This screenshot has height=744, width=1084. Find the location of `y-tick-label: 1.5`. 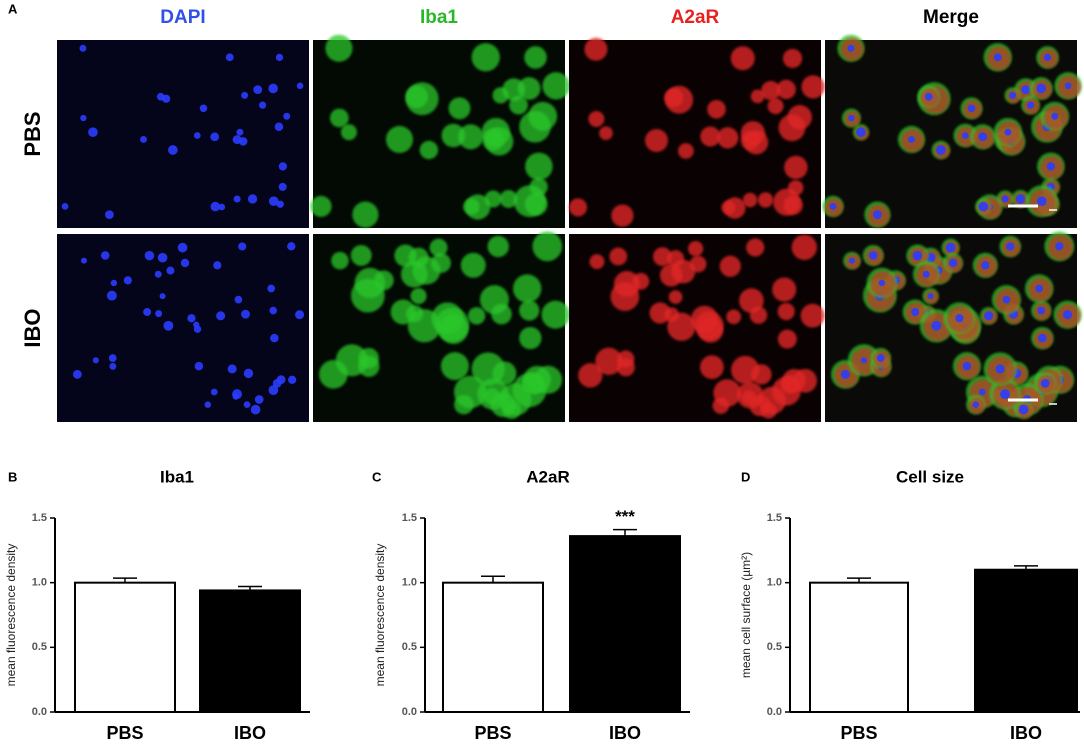

y-tick-label: 1.5 is located at coordinates (39, 518).